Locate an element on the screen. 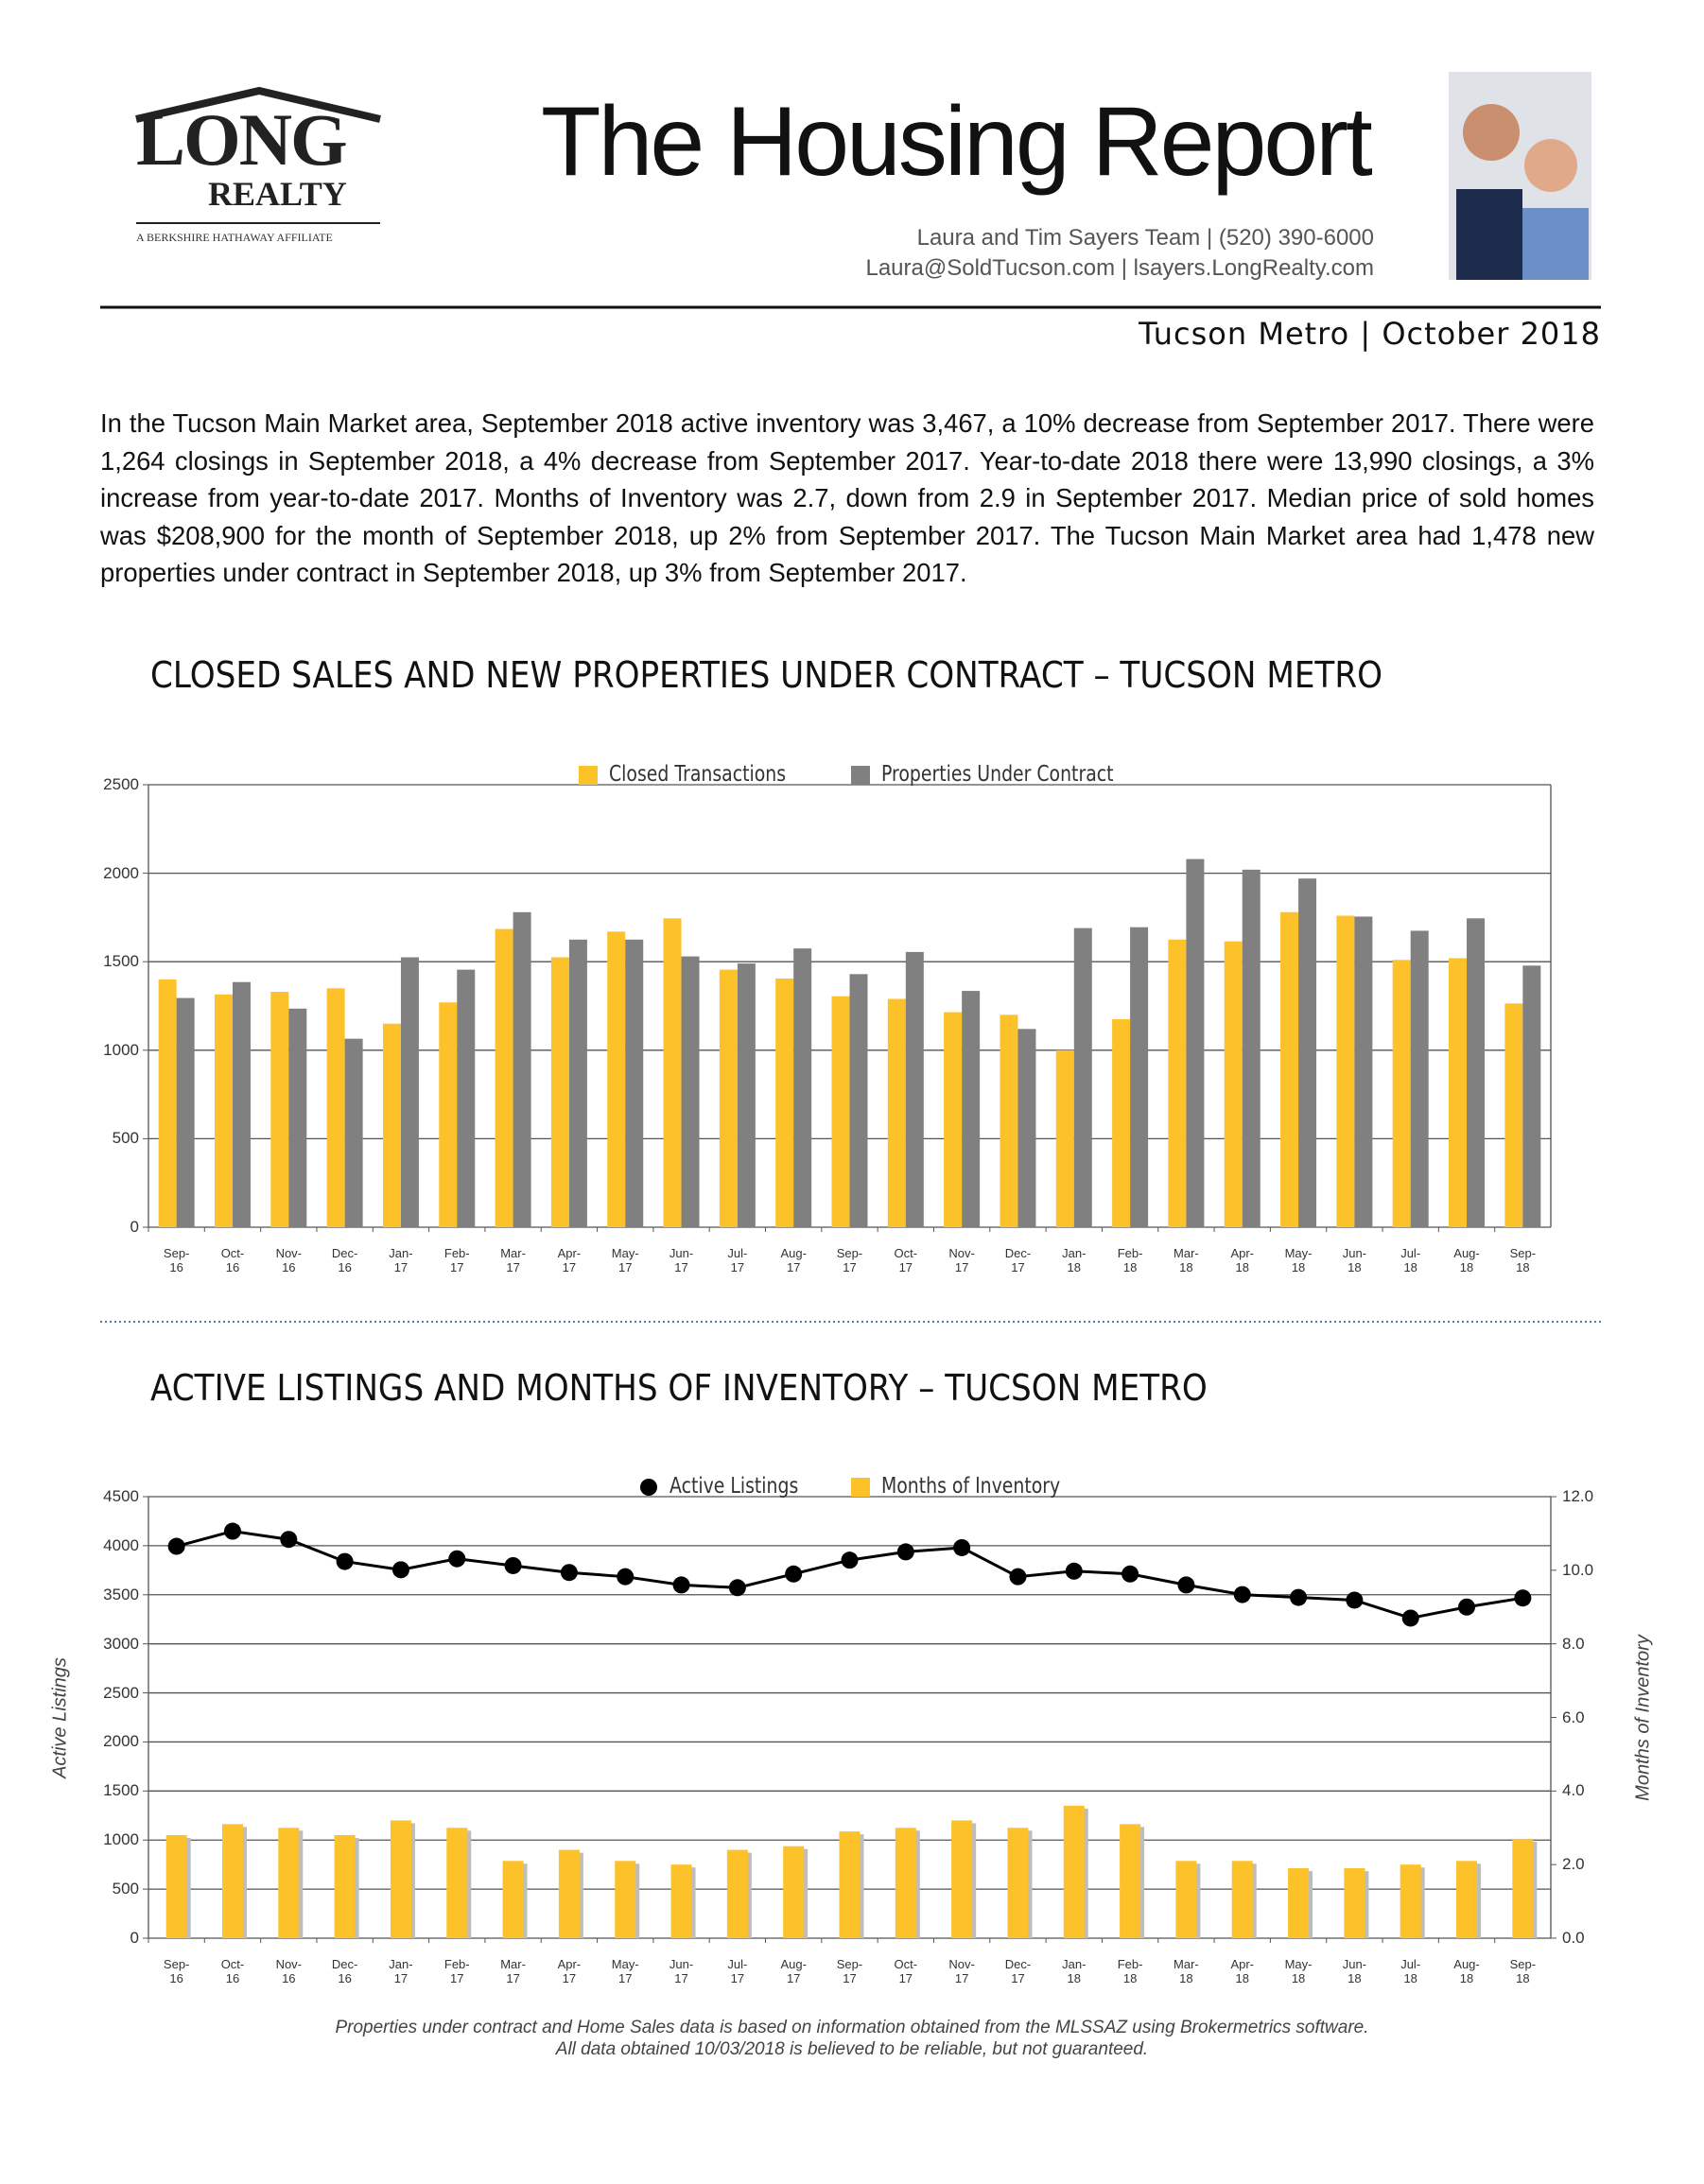 This screenshot has height=2184, width=1704. logo-affiliate: A BERKSHIRE HATHAWAY AFFILIATE is located at coordinates (235, 237).